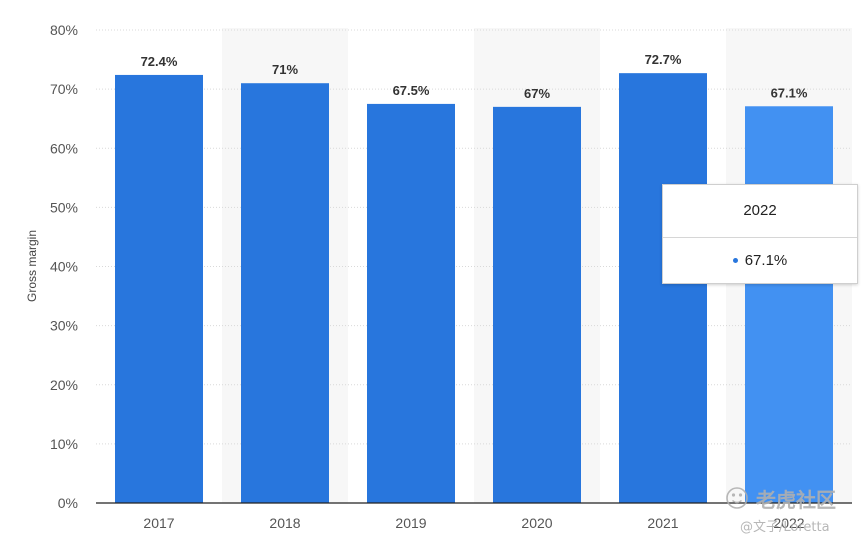 This screenshot has height=547, width=865. I want to click on bar-value-label: 67.5%, so click(411, 90).